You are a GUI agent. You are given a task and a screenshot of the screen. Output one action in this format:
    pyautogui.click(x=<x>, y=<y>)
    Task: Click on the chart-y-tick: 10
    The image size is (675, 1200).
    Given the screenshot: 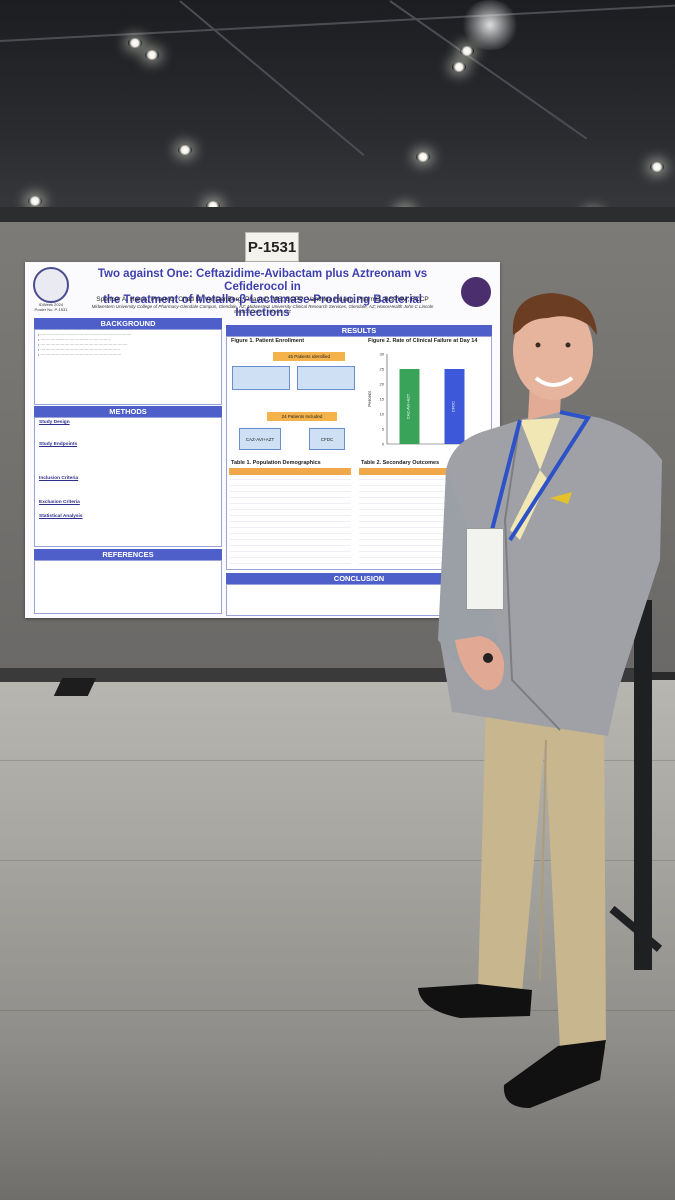 What is the action you would take?
    pyautogui.click(x=382, y=414)
    